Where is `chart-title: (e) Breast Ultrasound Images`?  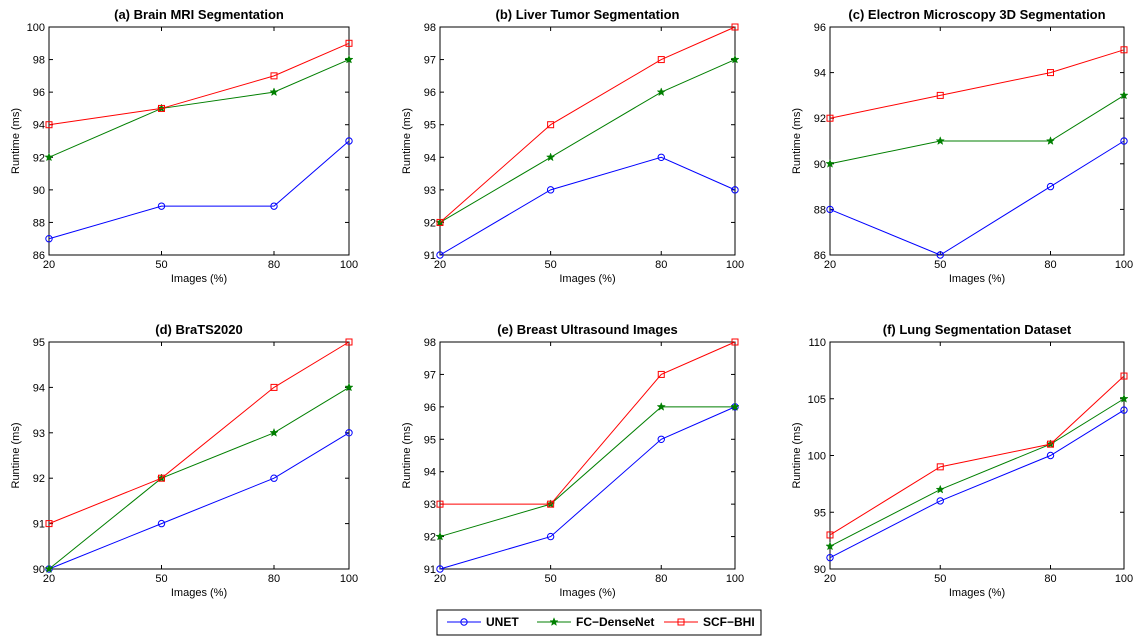
chart-title: (e) Breast Ultrasound Images is located at coordinates (587, 329).